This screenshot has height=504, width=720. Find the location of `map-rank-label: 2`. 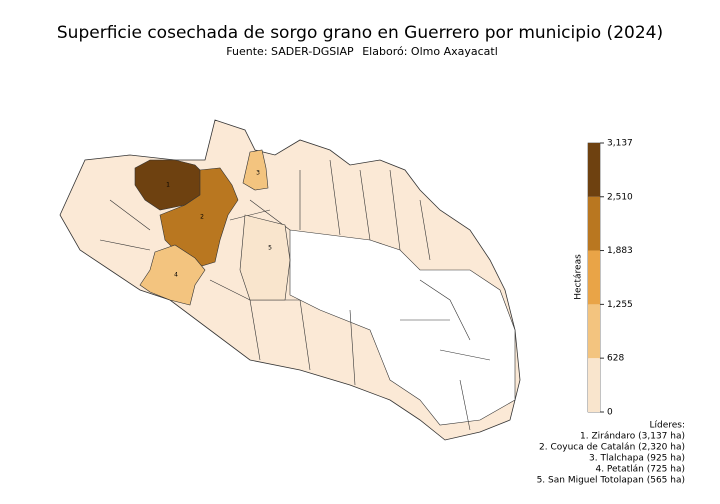

map-rank-label: 2 is located at coordinates (202, 217).